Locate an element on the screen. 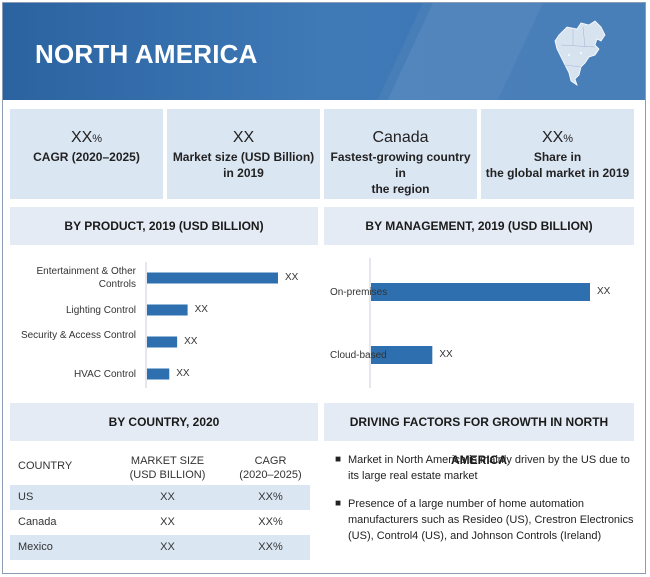 Image resolution: width=650 pixels, height=577 pixels. category-label: Cloud-based is located at coordinates (358, 355).